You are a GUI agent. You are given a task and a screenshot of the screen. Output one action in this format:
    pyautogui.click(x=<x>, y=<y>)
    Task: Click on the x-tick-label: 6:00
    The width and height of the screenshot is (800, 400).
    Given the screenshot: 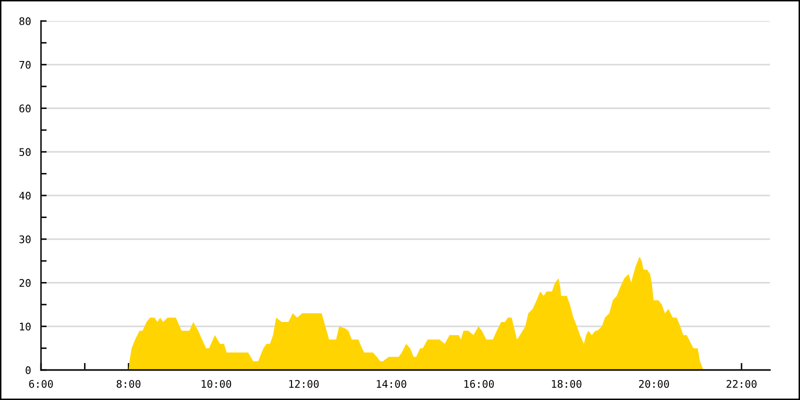 What is the action you would take?
    pyautogui.click(x=41, y=384)
    